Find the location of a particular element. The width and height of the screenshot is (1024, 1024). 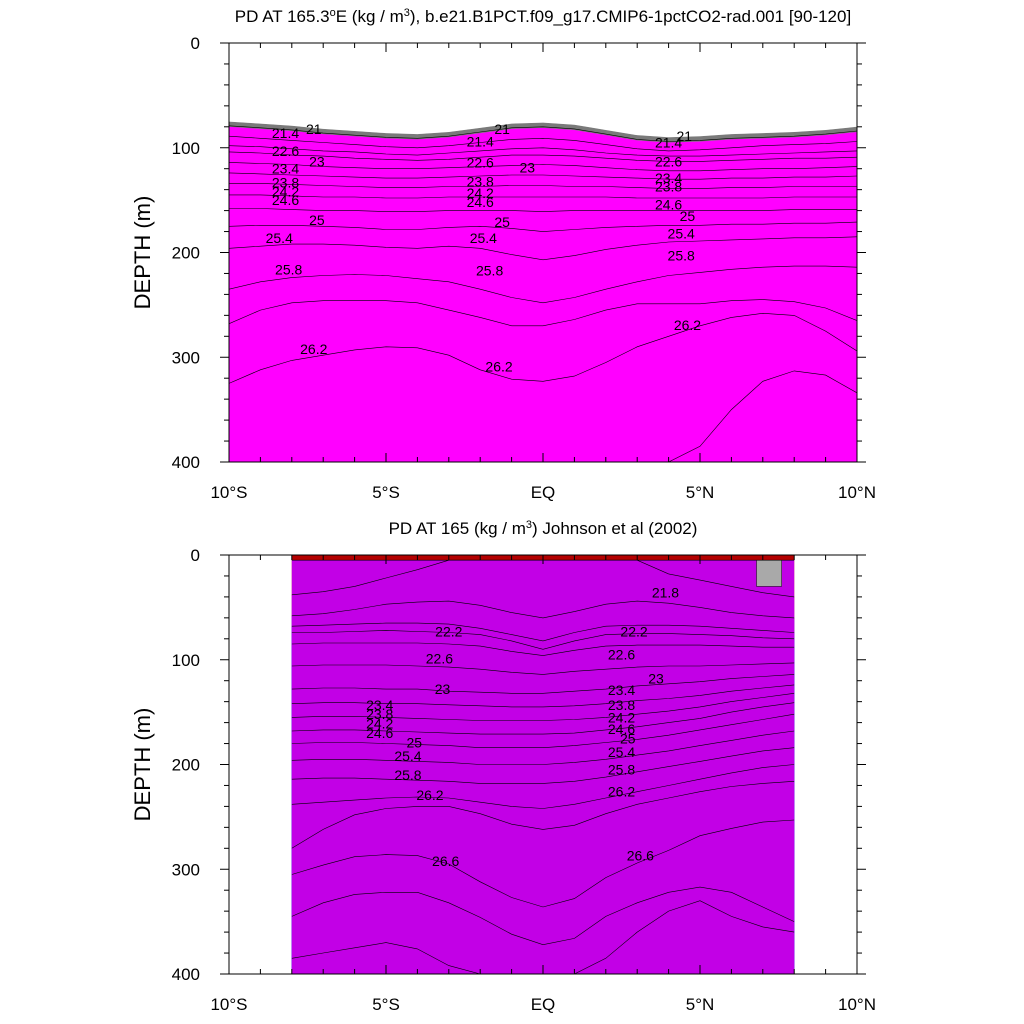

contour-line-26.8 is located at coordinates (543, 916).